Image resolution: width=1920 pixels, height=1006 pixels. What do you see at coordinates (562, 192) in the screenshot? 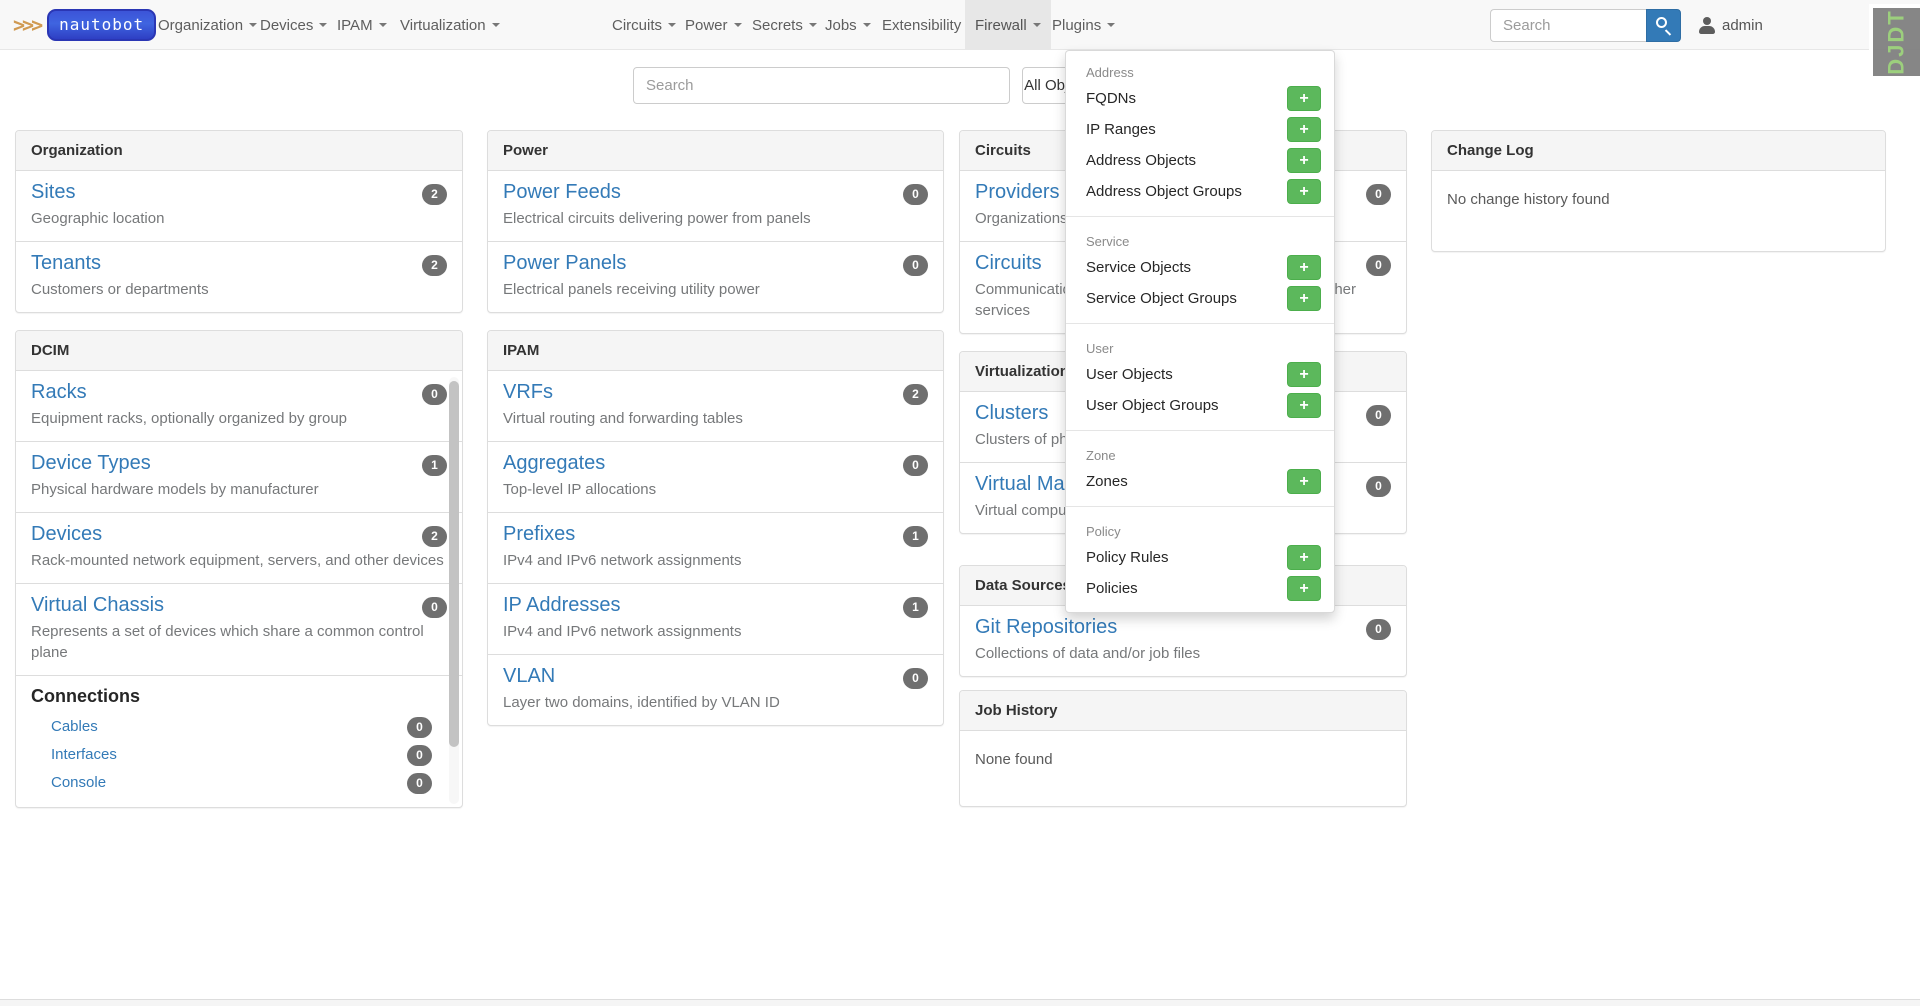
I see `power-feeds-link: Power Feeds` at bounding box center [562, 192].